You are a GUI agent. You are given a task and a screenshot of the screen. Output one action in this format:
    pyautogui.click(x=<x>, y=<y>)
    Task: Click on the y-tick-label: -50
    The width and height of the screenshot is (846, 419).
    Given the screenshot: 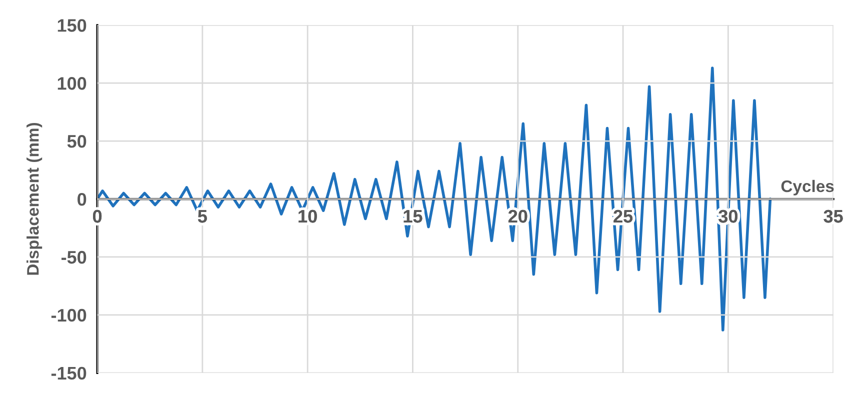 What is the action you would take?
    pyautogui.click(x=73, y=257)
    